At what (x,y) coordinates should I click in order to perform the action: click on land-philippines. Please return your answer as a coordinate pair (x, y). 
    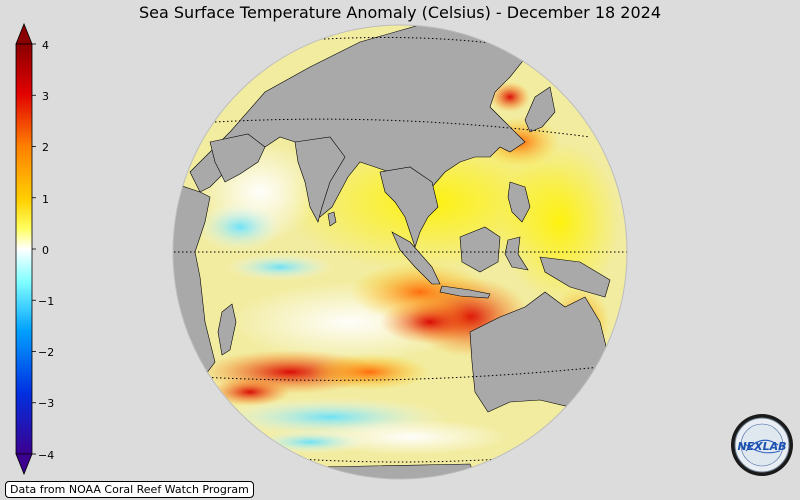
    Looking at the image, I should click on (519, 202).